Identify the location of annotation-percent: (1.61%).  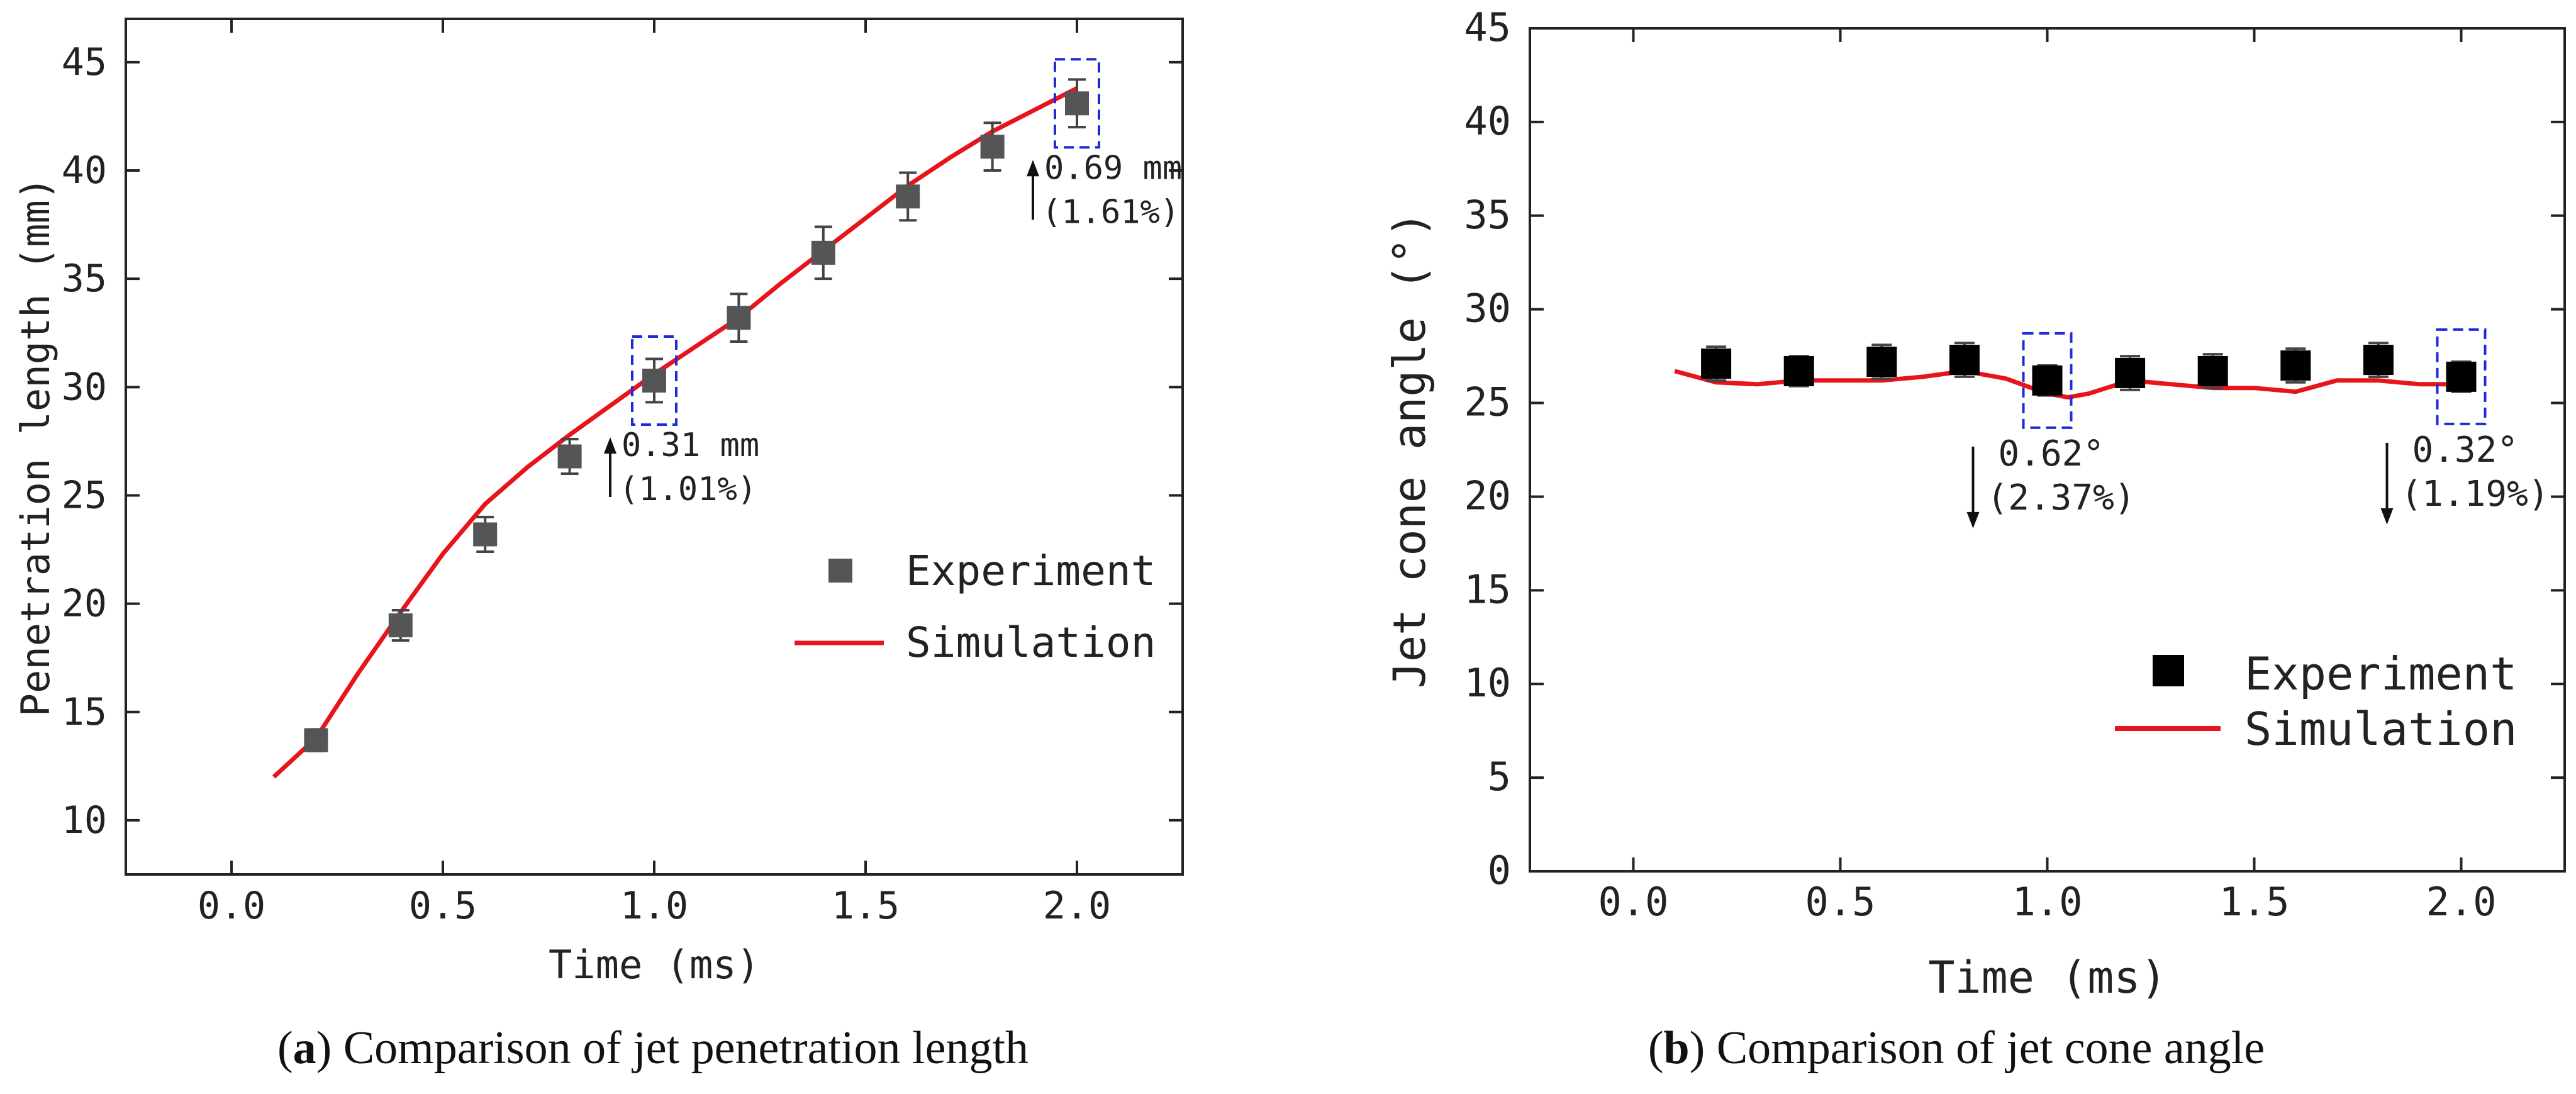
(1110, 212).